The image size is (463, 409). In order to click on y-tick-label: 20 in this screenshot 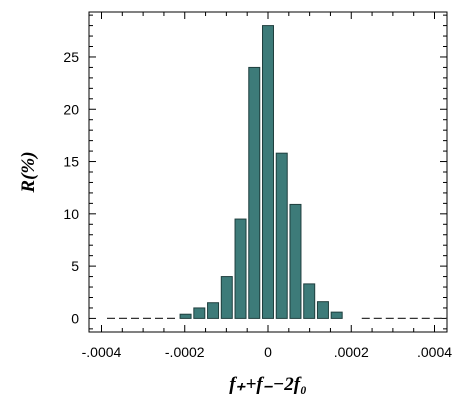, I will do `click(71, 109)`.